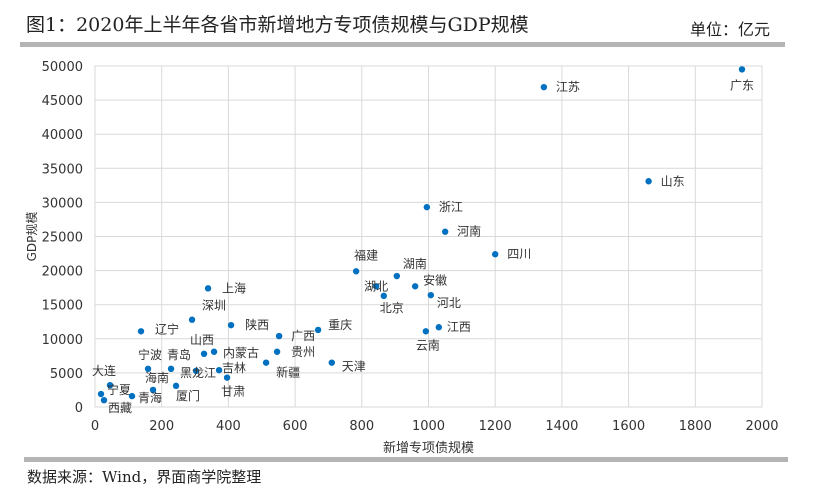 This screenshot has height=490, width=830. What do you see at coordinates (257, 324) in the screenshot?
I see `point-label: 陕西` at bounding box center [257, 324].